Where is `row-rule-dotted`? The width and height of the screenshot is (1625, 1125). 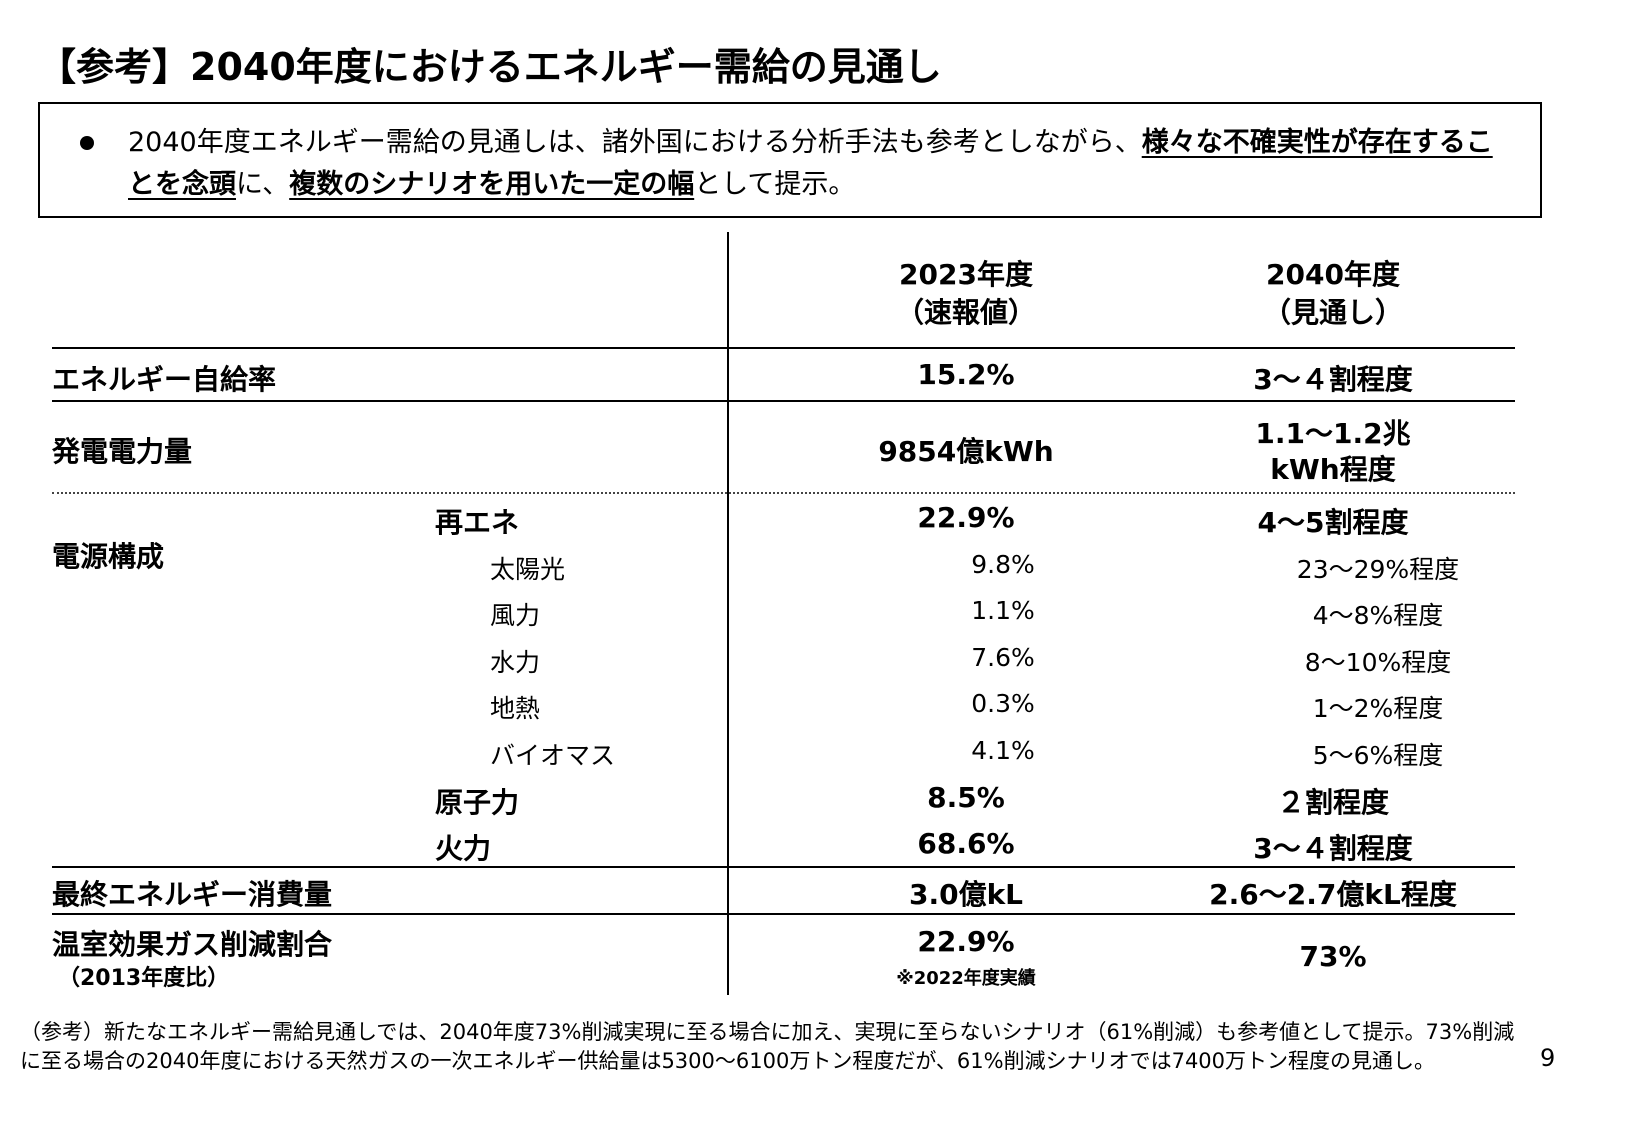 row-rule-dotted is located at coordinates (783, 493).